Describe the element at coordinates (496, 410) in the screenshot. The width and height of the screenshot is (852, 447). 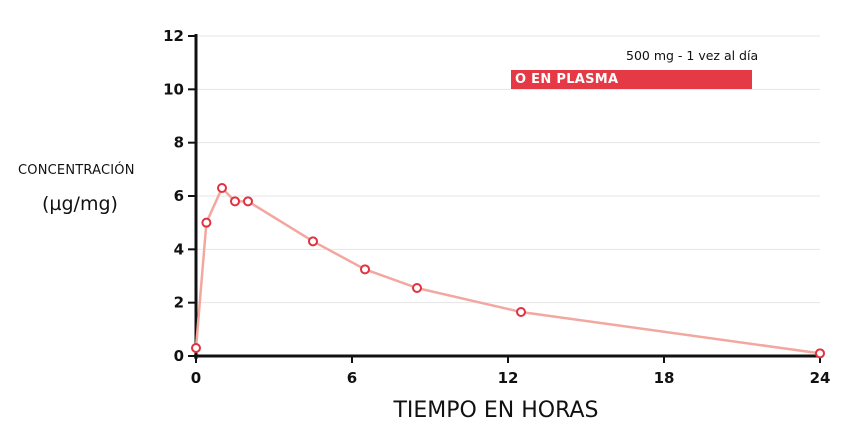
I see `x-axis-label: TIEMPO EN HORAS` at that location.